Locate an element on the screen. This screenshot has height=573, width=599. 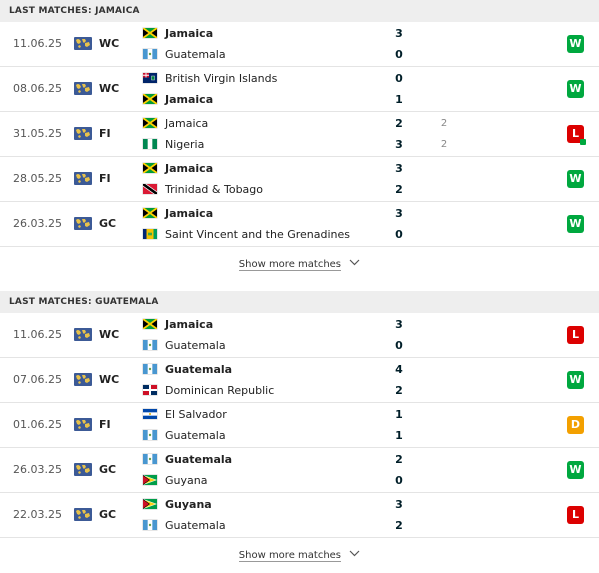
section-gap is located at coordinates (299, 286).